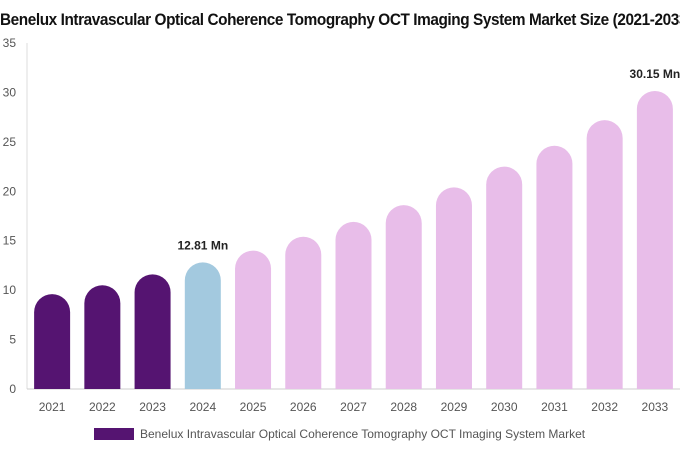  What do you see at coordinates (303, 407) in the screenshot?
I see `x-tick-label: 2026` at bounding box center [303, 407].